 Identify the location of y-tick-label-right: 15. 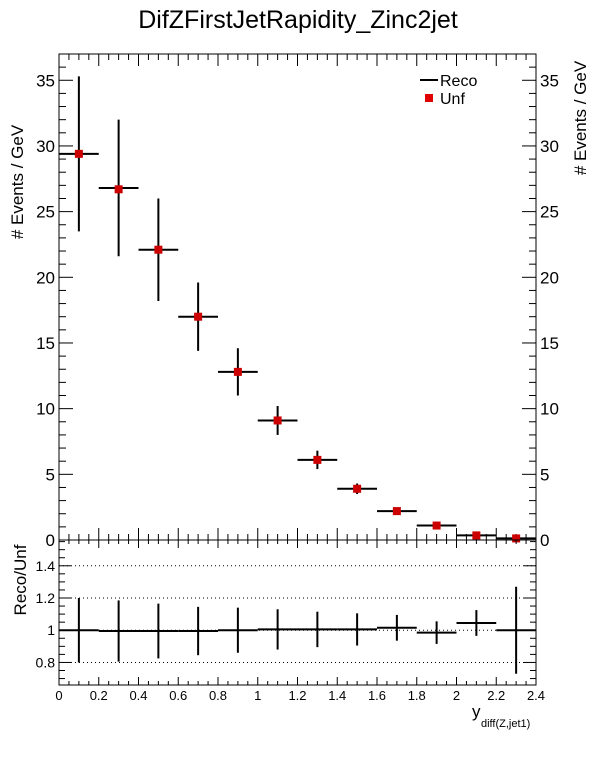
(549, 343).